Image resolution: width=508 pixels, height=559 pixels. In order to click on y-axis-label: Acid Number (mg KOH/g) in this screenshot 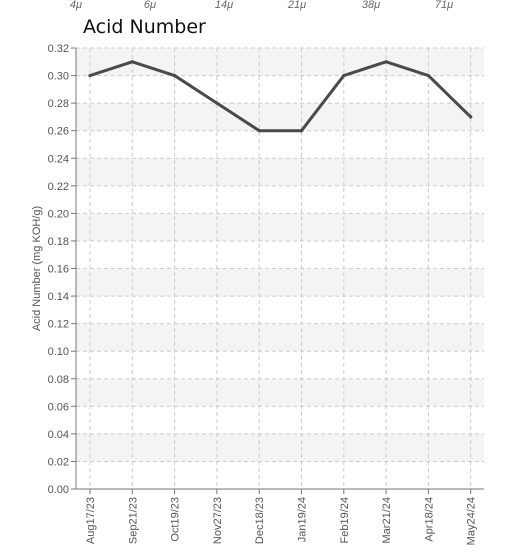, I will do `click(37, 268)`.